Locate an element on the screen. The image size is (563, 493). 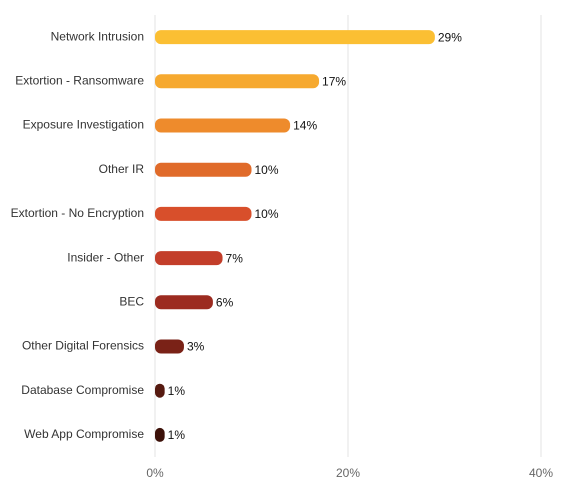
value-label: 3% is located at coordinates (196, 347).